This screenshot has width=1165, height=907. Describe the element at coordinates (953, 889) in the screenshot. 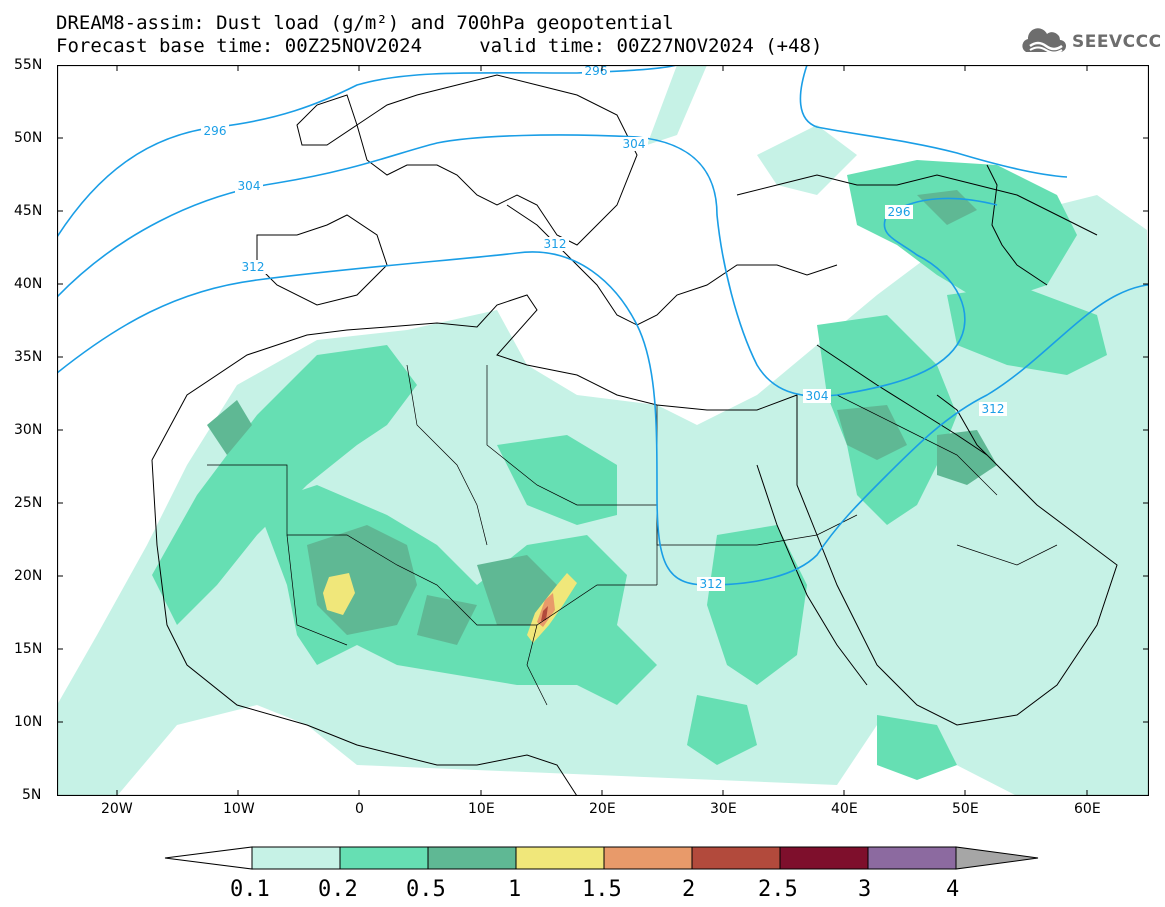

I see `legend-tick: 4` at that location.